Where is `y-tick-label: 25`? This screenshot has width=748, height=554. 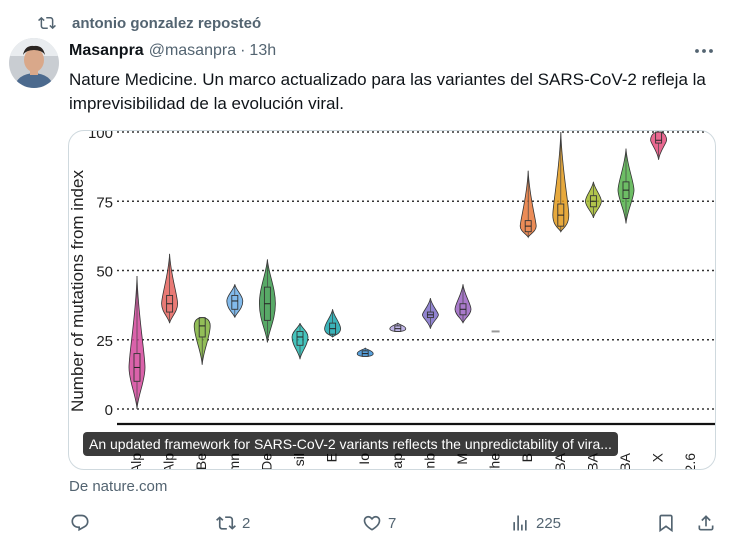
y-tick-label: 25 is located at coordinates (104, 341).